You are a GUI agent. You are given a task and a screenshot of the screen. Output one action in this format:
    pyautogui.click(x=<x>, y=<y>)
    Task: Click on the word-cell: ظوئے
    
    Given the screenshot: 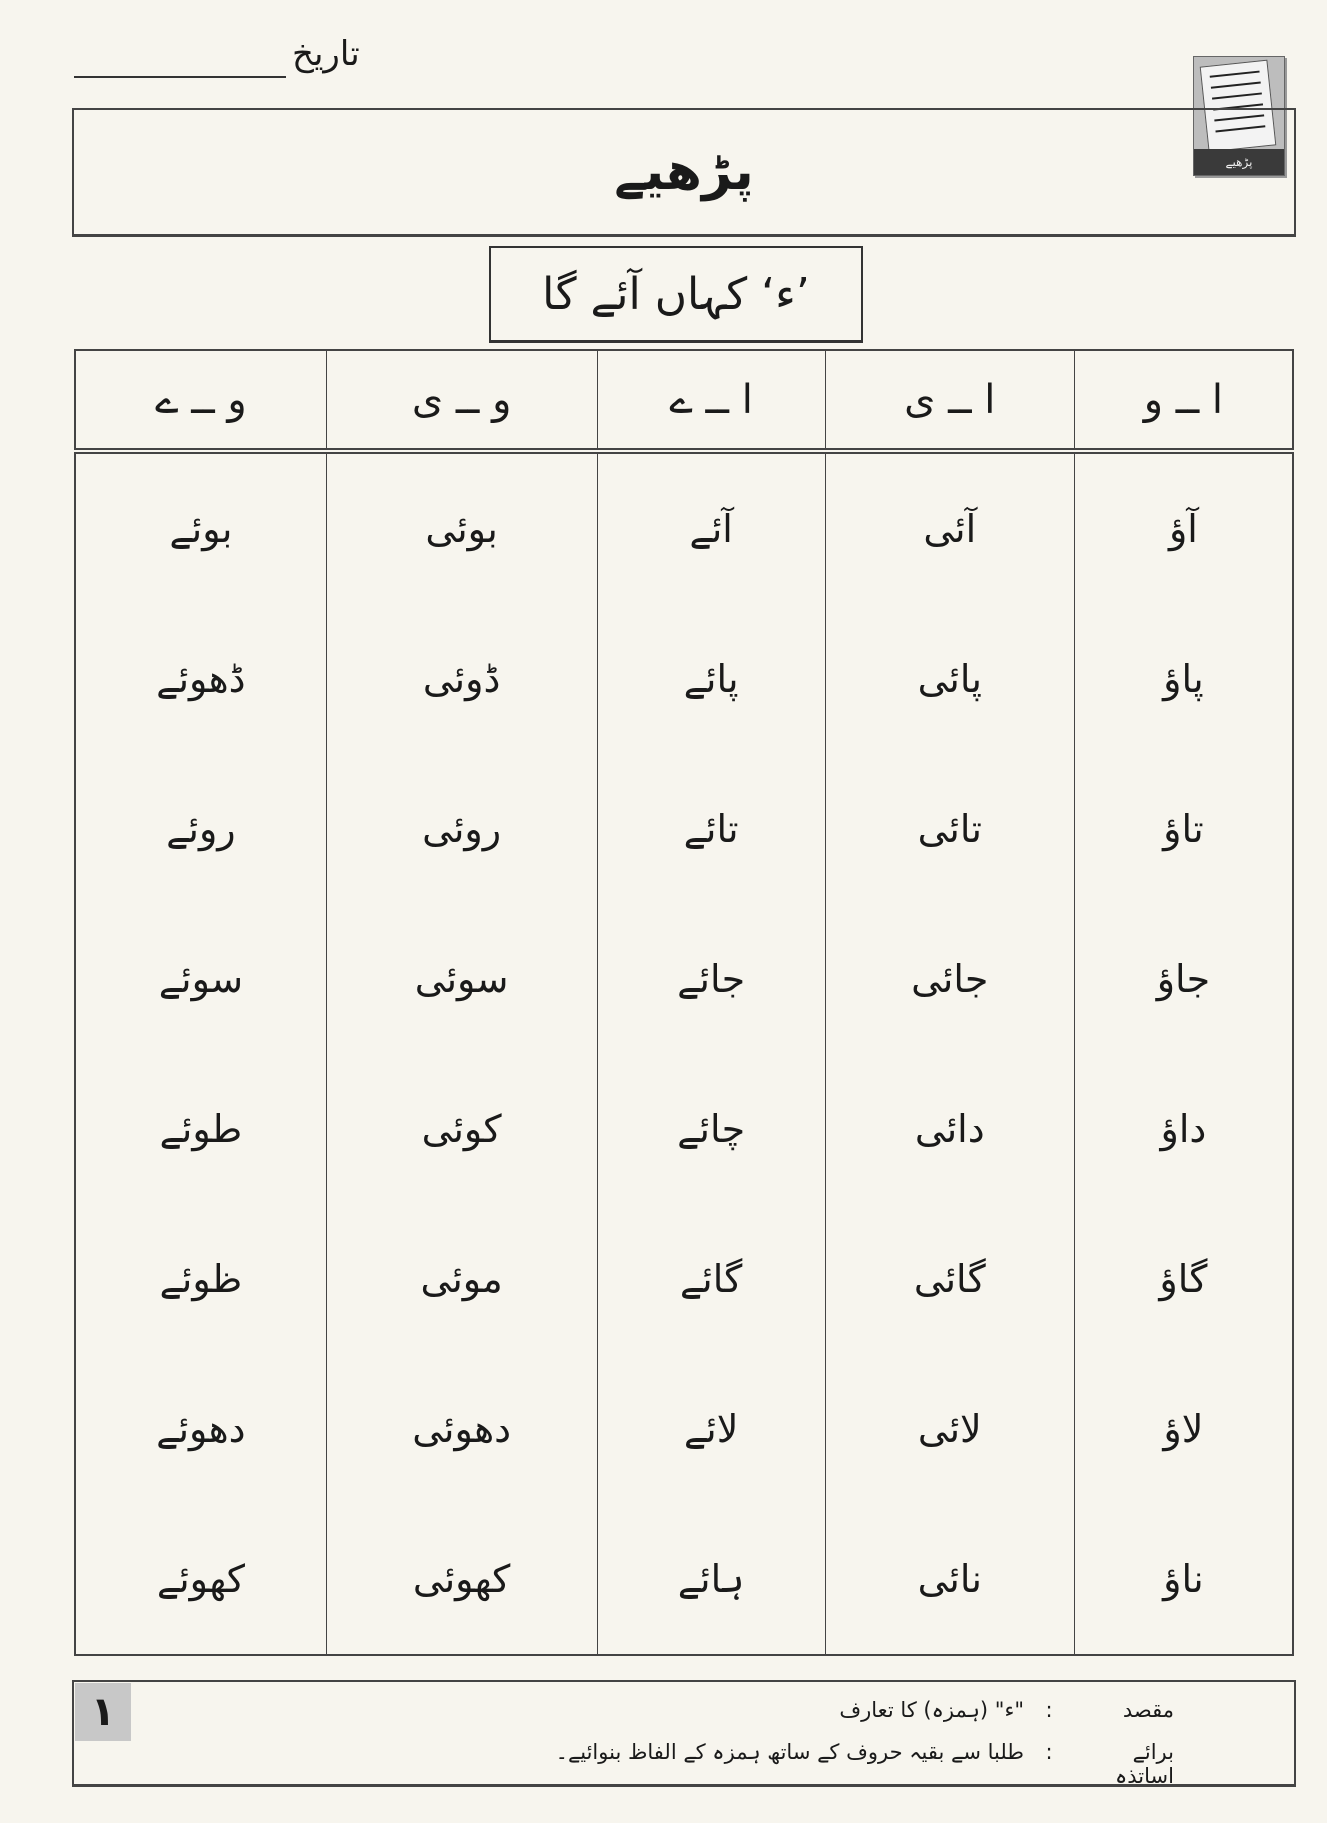 What is the action you would take?
    pyautogui.click(x=200, y=1279)
    